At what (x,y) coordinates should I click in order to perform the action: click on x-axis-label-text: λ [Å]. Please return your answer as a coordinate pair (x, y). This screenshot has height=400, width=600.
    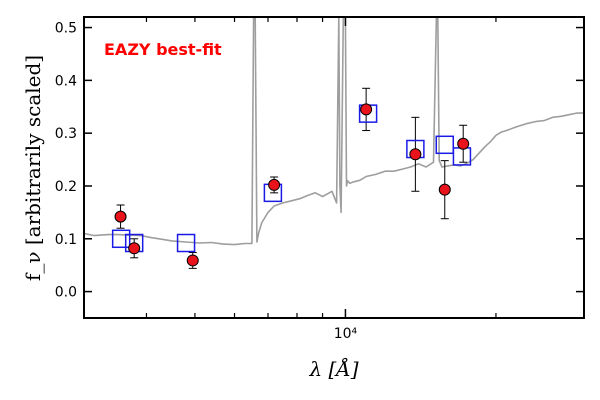
    Looking at the image, I should click on (333, 368).